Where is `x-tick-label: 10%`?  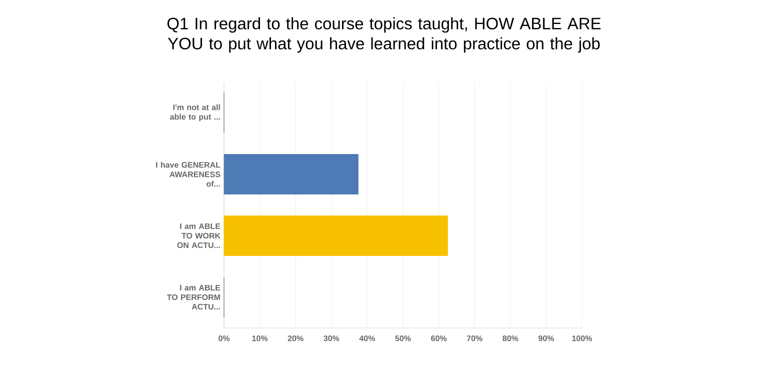
x-tick-label: 10% is located at coordinates (260, 339).